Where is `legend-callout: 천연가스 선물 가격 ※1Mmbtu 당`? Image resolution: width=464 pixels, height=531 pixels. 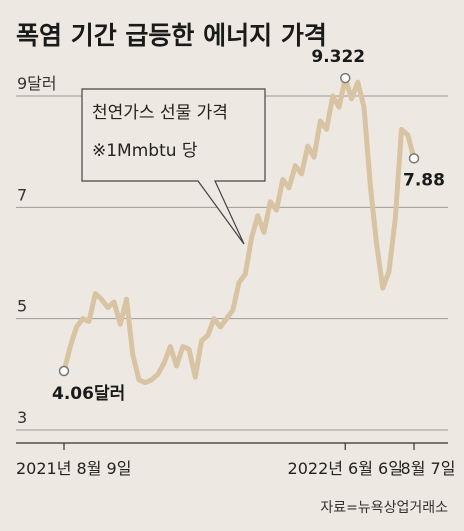
legend-callout: 천연가스 선물 가격 ※1Mmbtu 당 is located at coordinates (173, 166).